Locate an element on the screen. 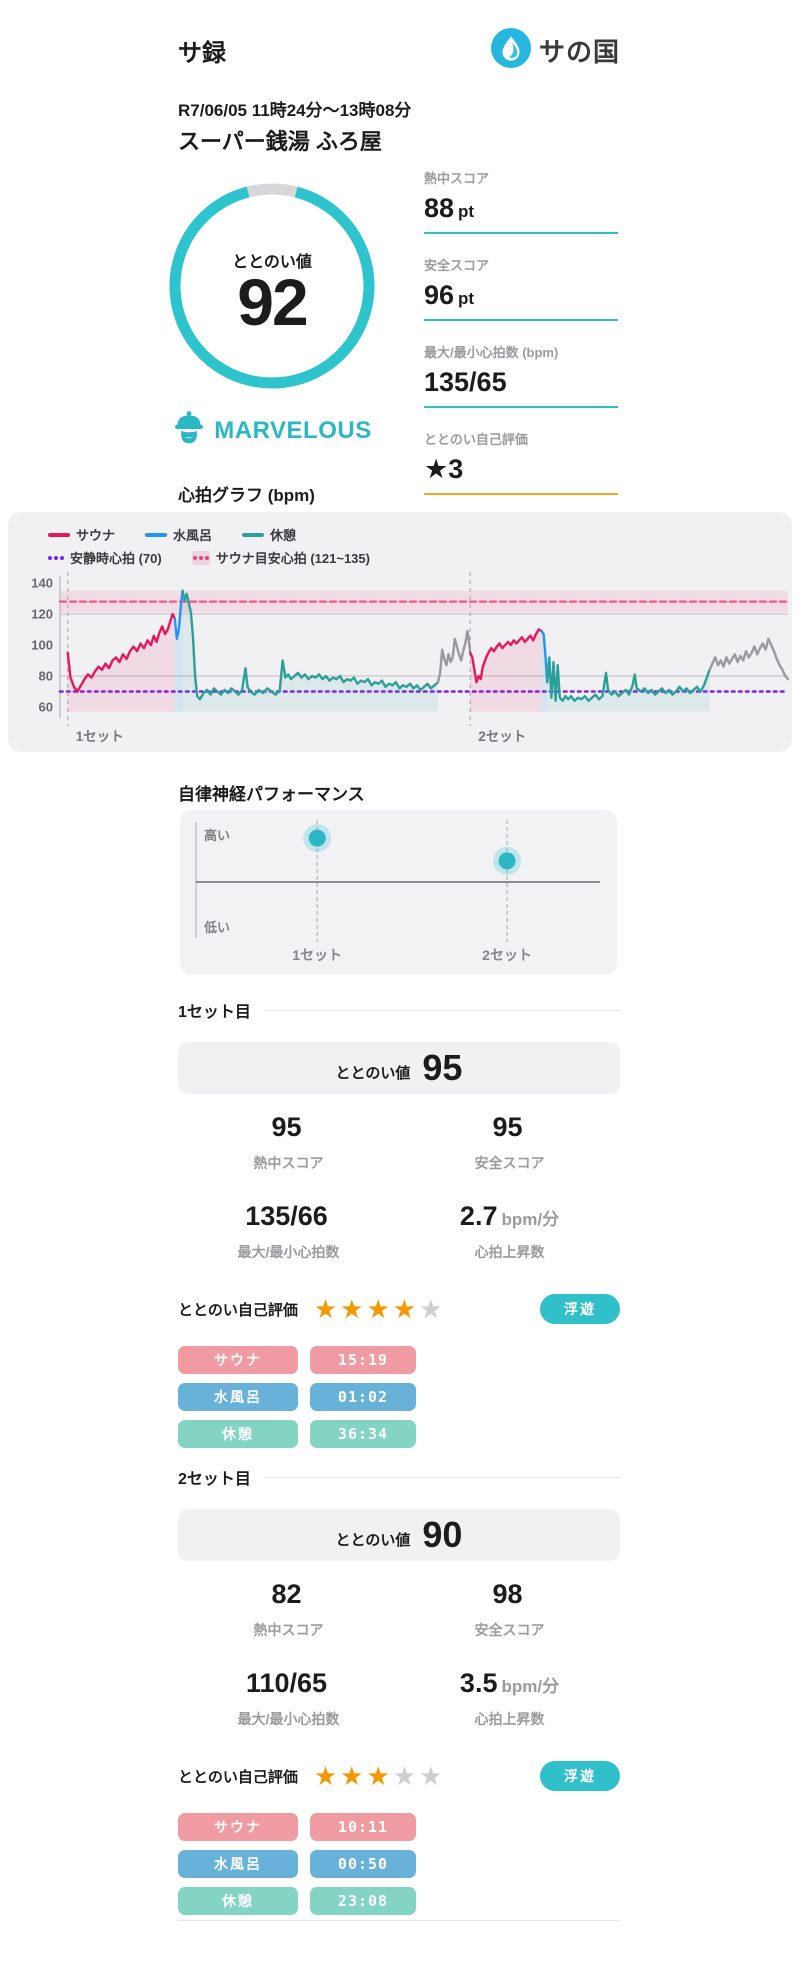 The height and width of the screenshot is (1962, 800). totonoi-banner: ととのい値 95 is located at coordinates (399, 1068).